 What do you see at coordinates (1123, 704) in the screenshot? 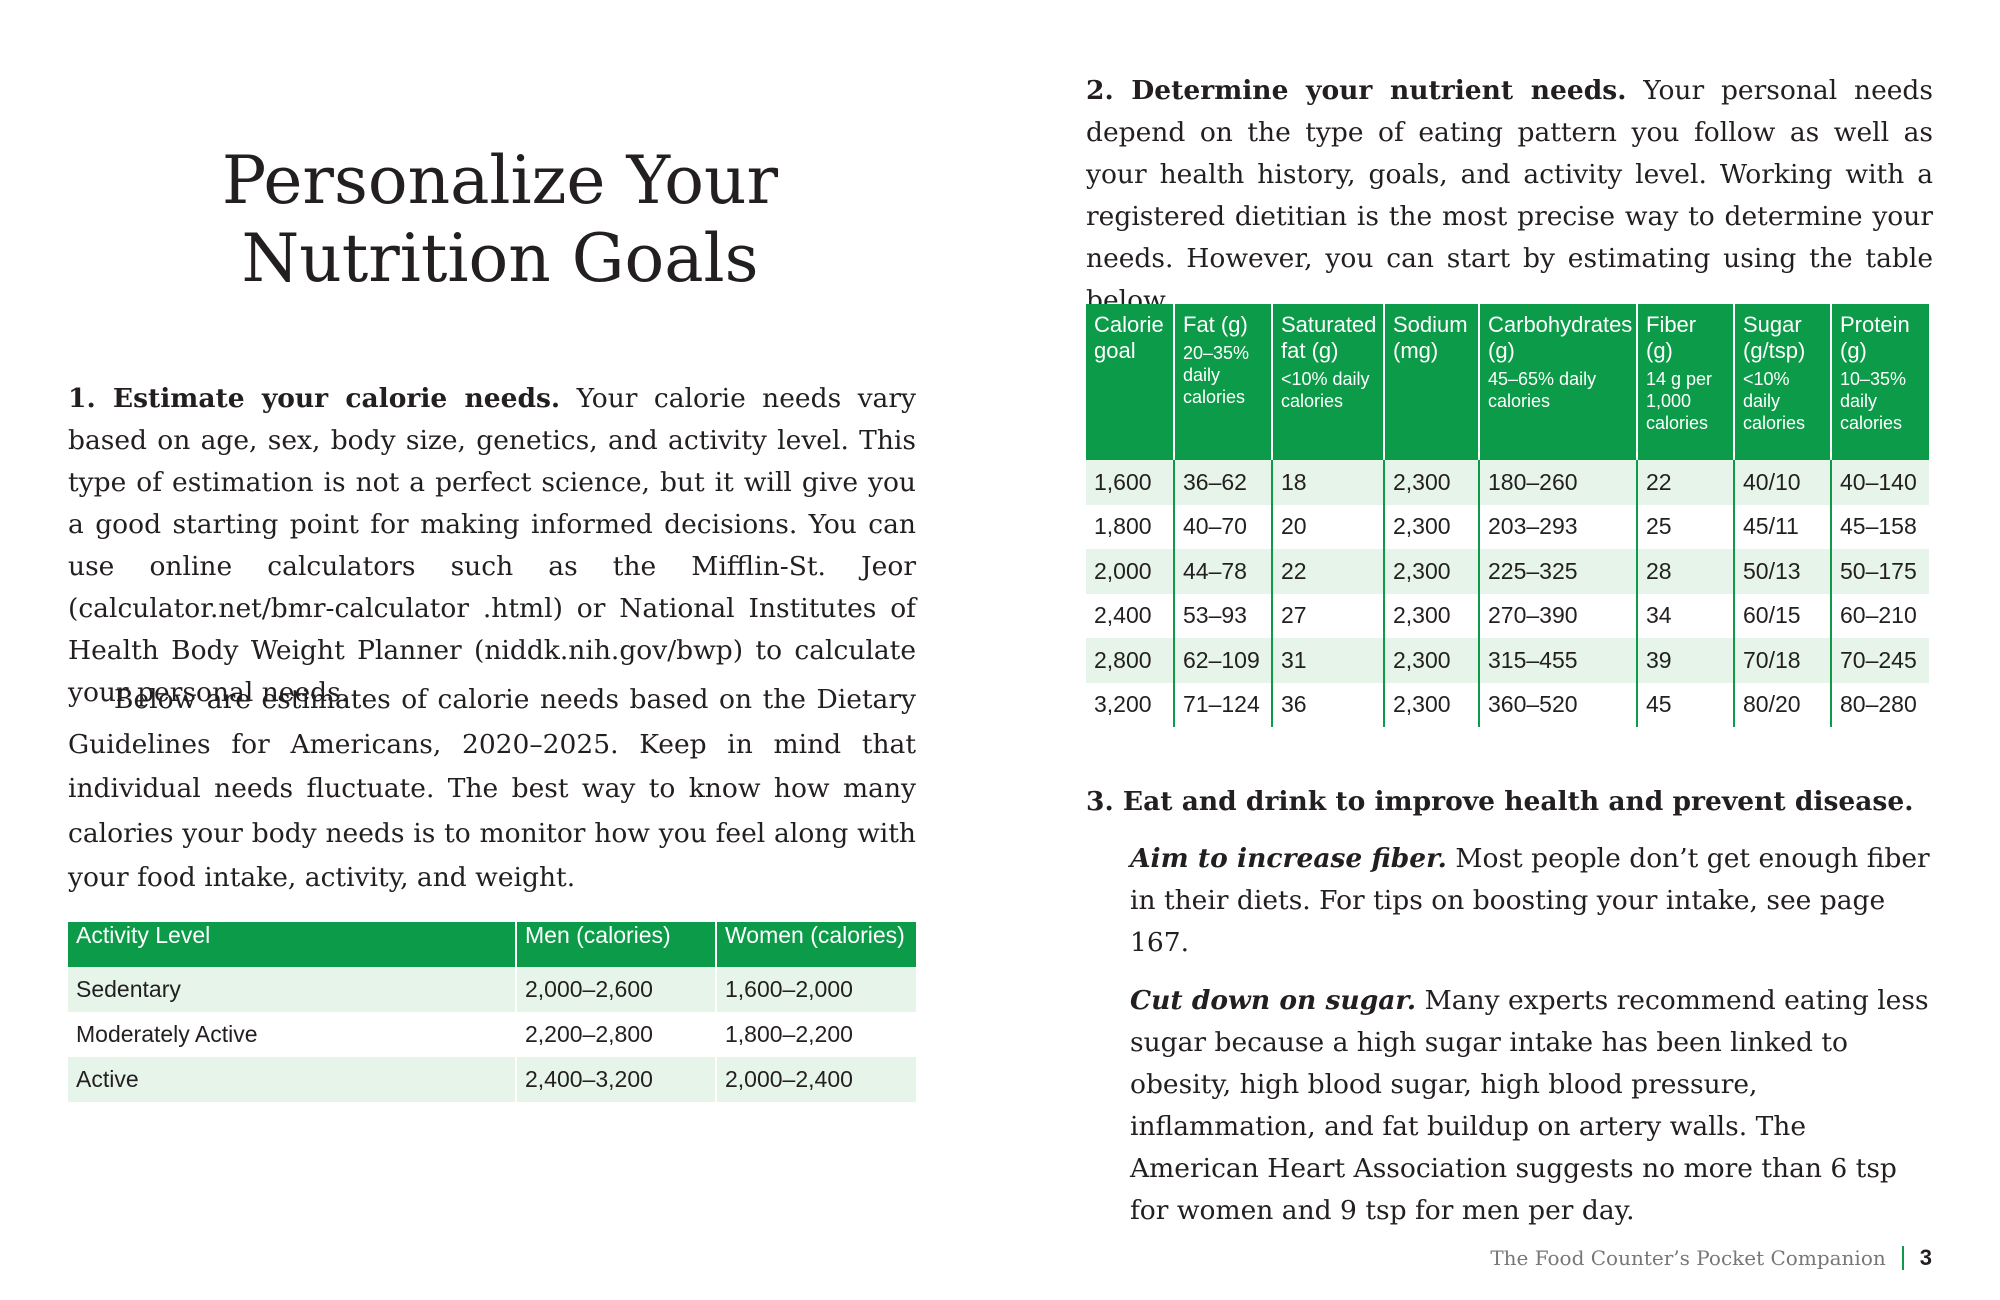
I see `cell: 3,200` at bounding box center [1123, 704].